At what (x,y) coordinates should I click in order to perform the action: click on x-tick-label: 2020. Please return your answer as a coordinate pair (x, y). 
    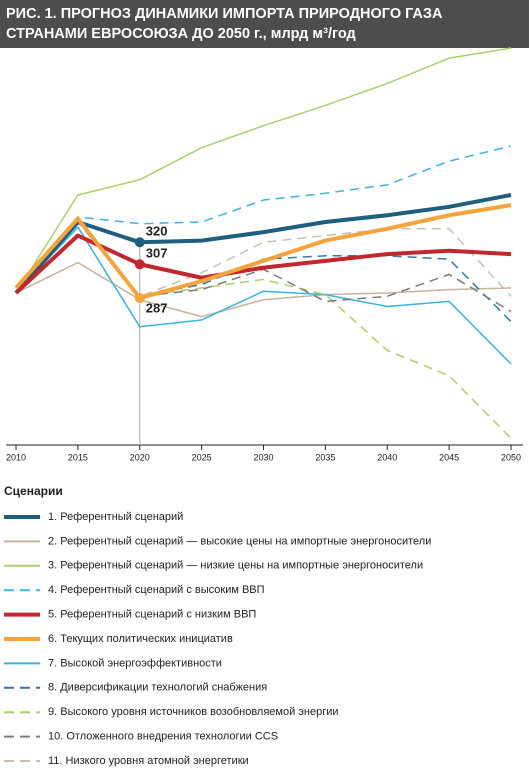
    Looking at the image, I should click on (140, 457).